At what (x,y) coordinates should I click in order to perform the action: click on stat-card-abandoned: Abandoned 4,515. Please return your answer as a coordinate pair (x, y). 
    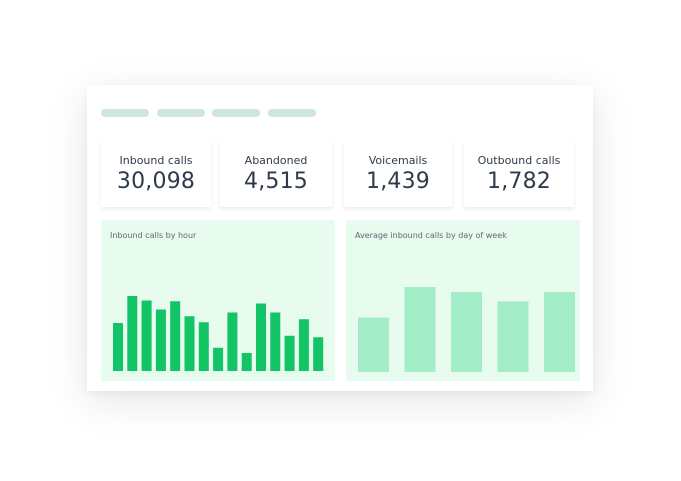
    Looking at the image, I should click on (276, 173).